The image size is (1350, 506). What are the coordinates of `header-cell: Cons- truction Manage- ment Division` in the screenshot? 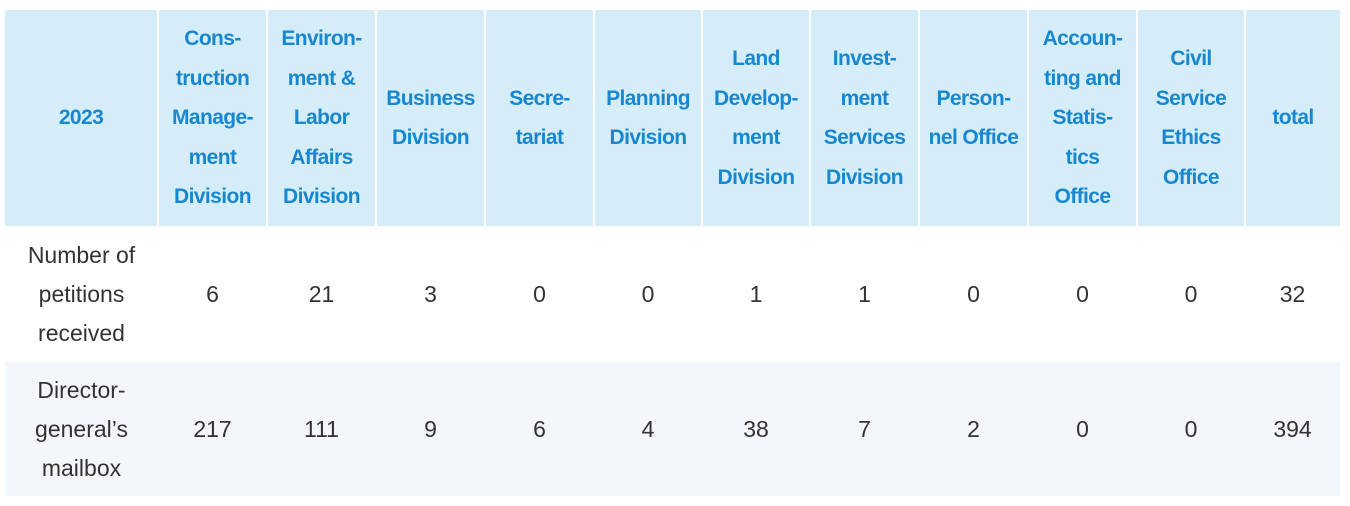 It's located at (212, 118).